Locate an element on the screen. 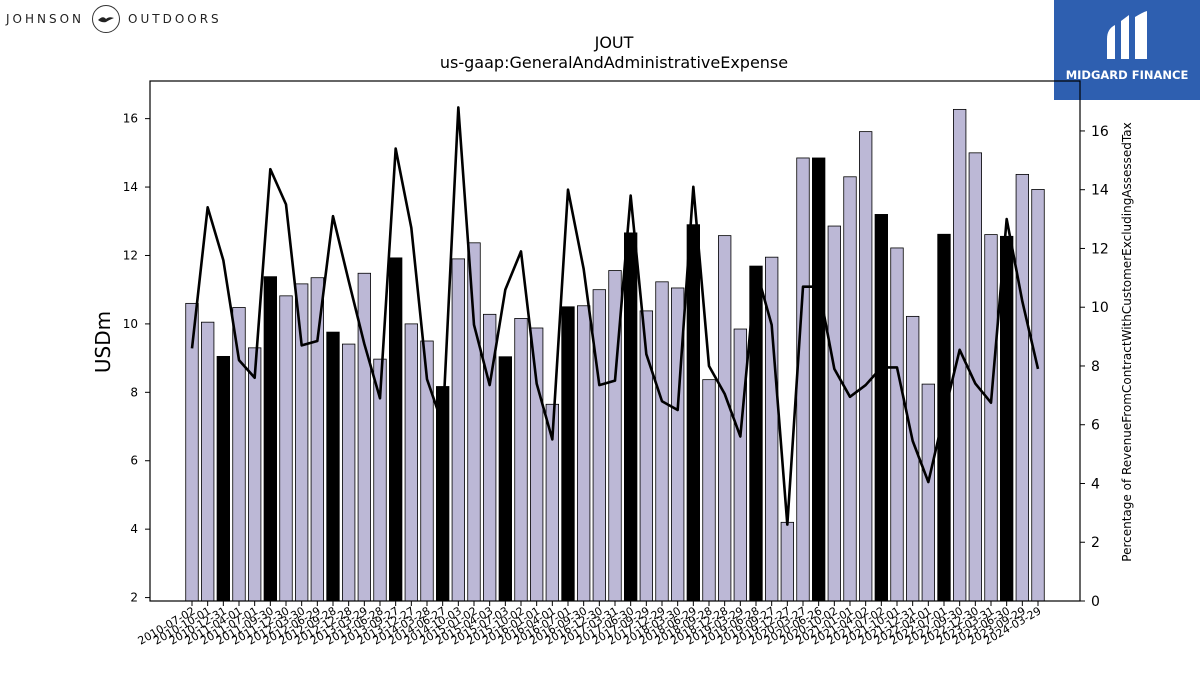 This screenshot has width=1200, height=675. y-tick-label: 8 is located at coordinates (134, 392).